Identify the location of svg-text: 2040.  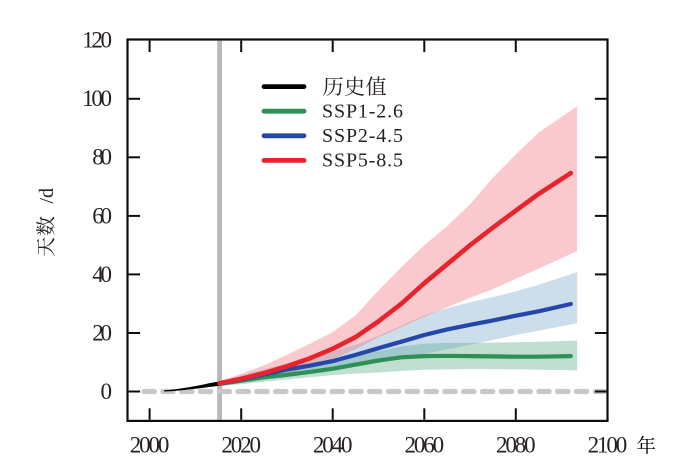
(333, 445).